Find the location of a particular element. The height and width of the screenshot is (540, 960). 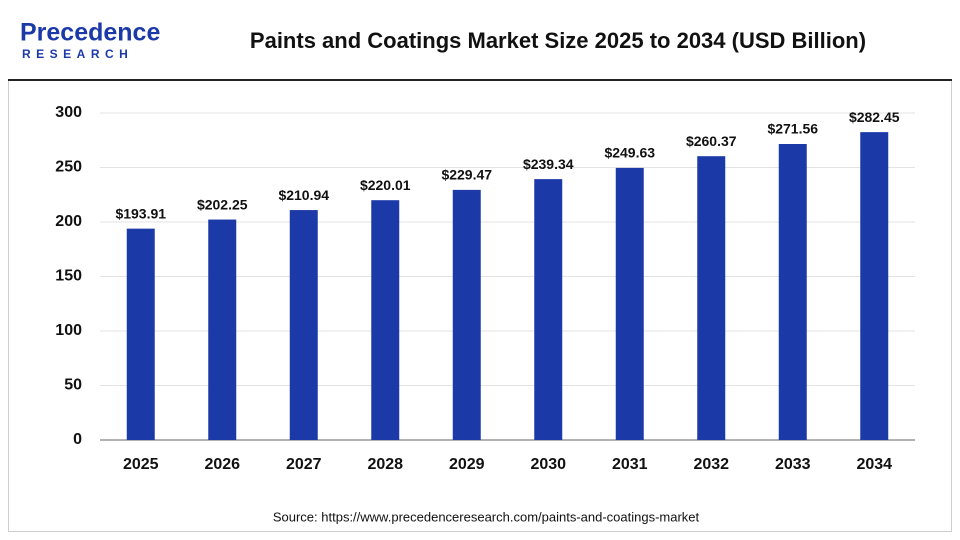

y-tick-label: 100 is located at coordinates (68, 330).